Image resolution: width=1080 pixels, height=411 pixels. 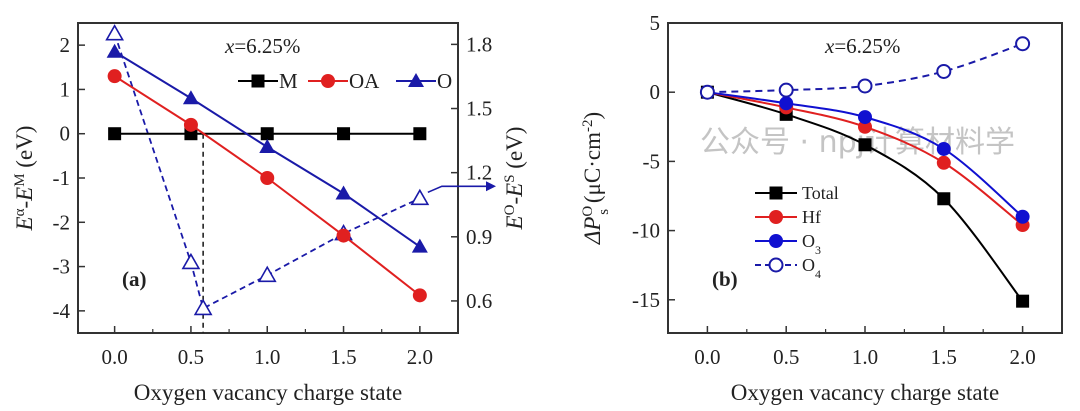 What do you see at coordinates (479, 109) in the screenshot?
I see `y2-tick-label: 1.5` at bounding box center [479, 109].